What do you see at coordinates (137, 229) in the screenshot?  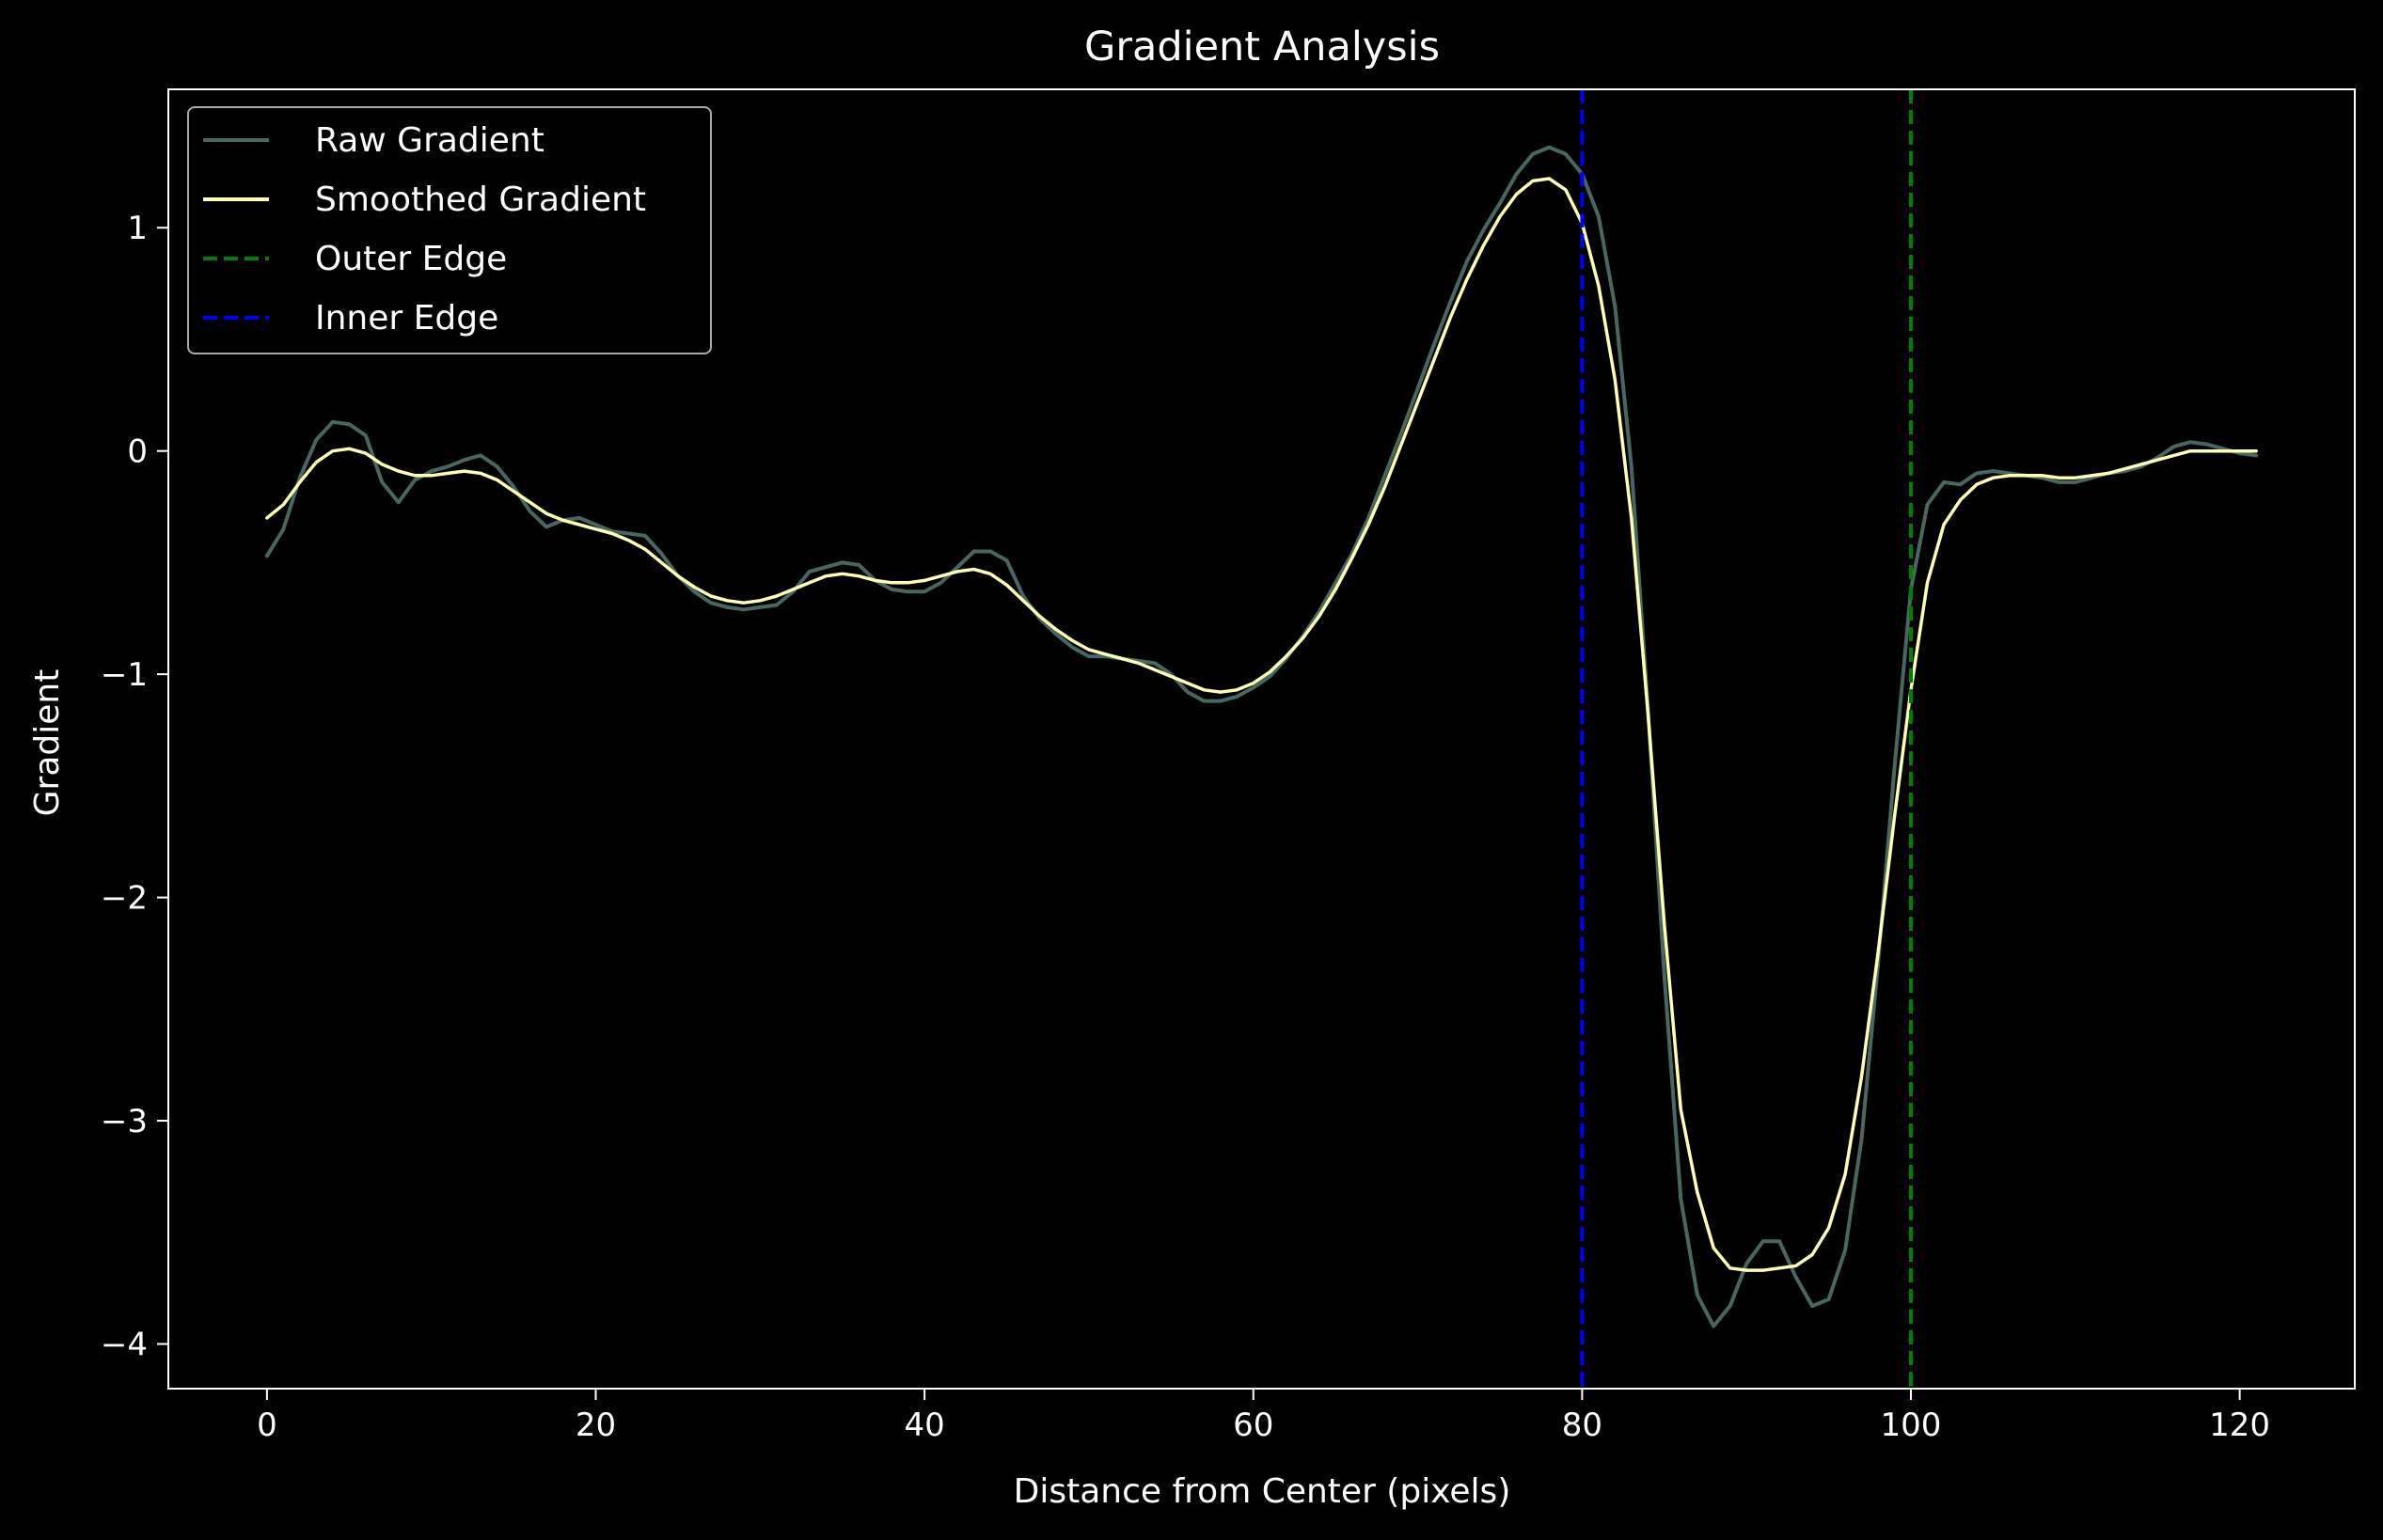 I see `y-tick-label: 1` at bounding box center [137, 229].